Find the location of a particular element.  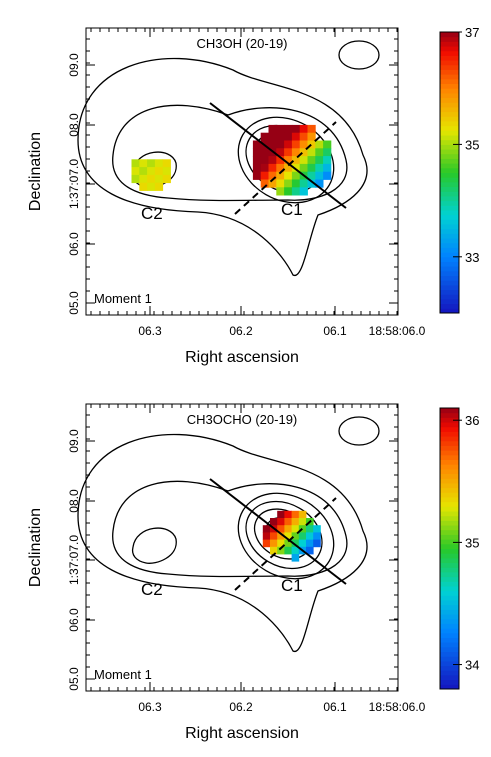

source-label-c2: C2 is located at coordinates (152, 589).